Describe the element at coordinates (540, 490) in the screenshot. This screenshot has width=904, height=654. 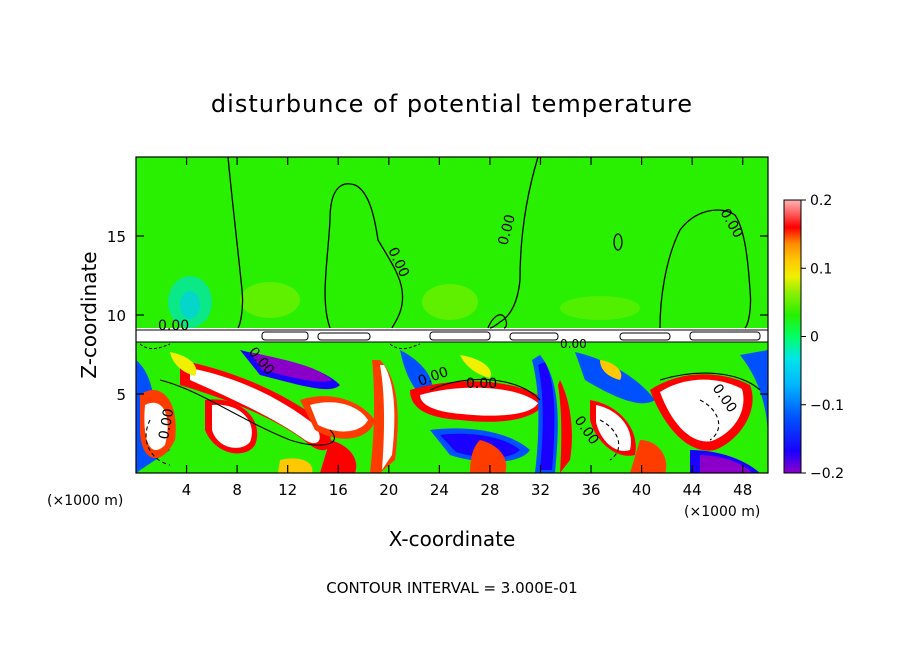
I see `x-tick-label: 32` at that location.